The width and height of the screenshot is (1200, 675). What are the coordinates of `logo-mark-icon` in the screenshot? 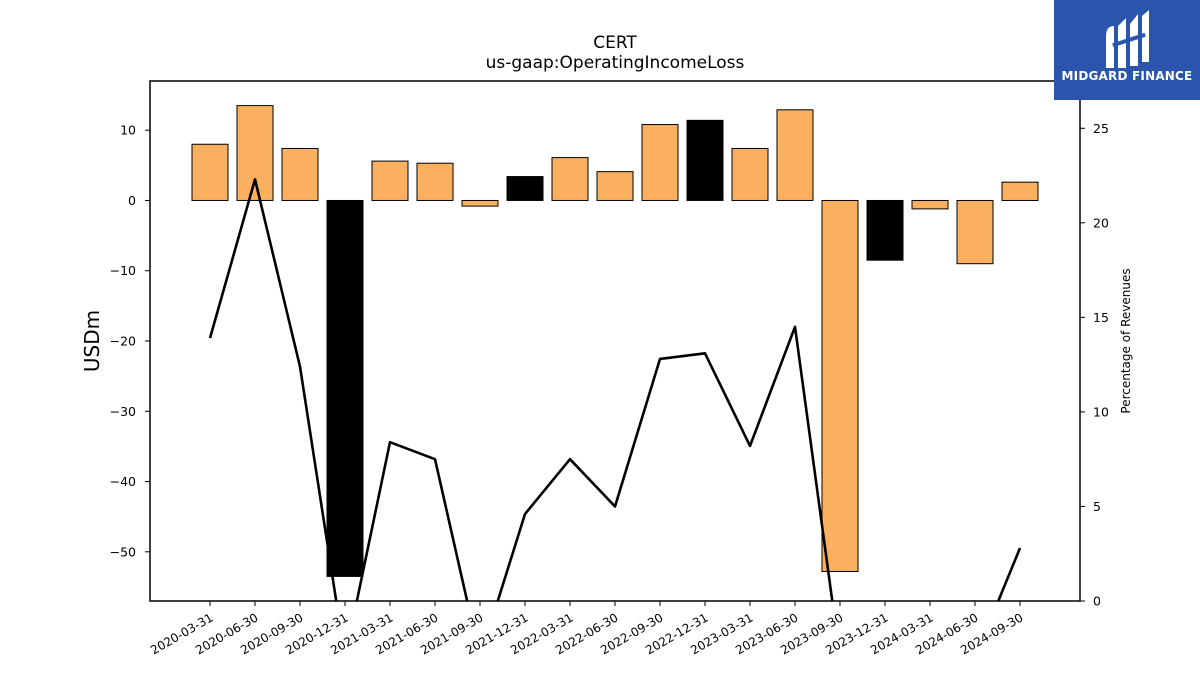 It's located at (1127, 39).